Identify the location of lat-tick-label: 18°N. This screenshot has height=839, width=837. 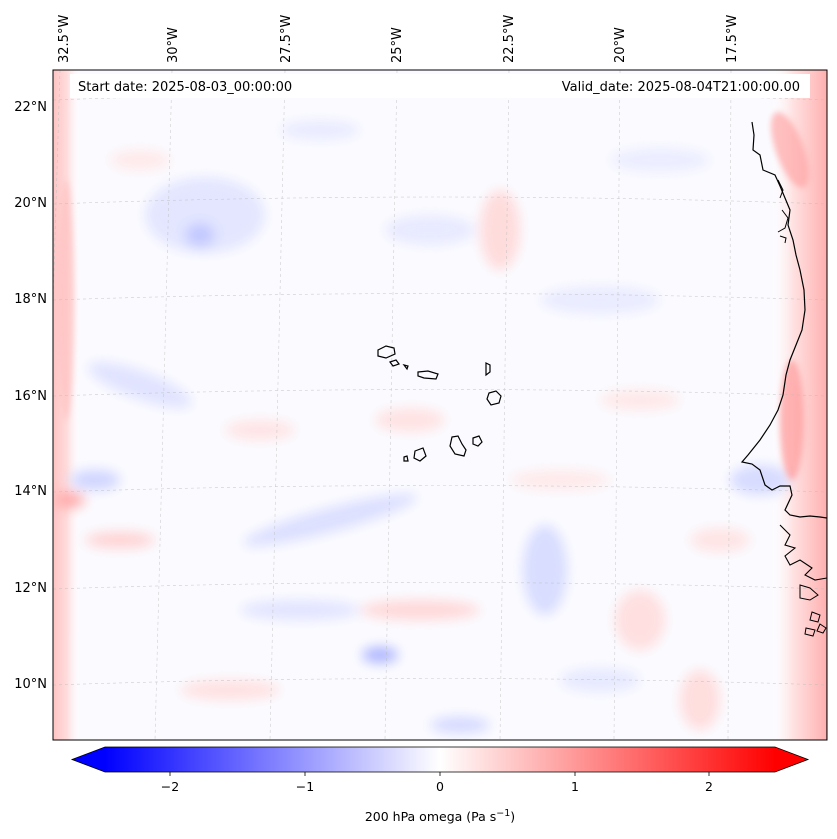
(30, 299).